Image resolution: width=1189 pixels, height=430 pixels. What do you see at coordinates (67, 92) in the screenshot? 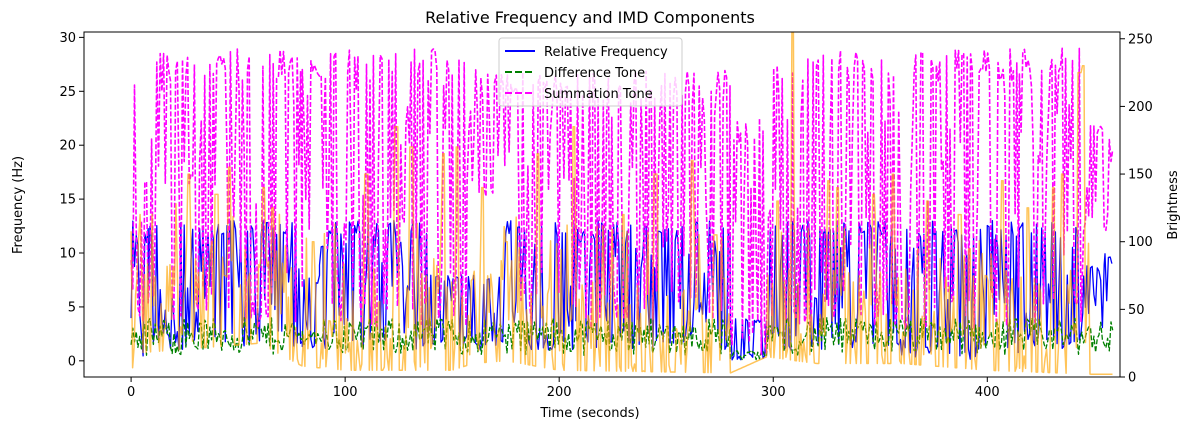
I see `y-tick-label: 25` at bounding box center [67, 92].